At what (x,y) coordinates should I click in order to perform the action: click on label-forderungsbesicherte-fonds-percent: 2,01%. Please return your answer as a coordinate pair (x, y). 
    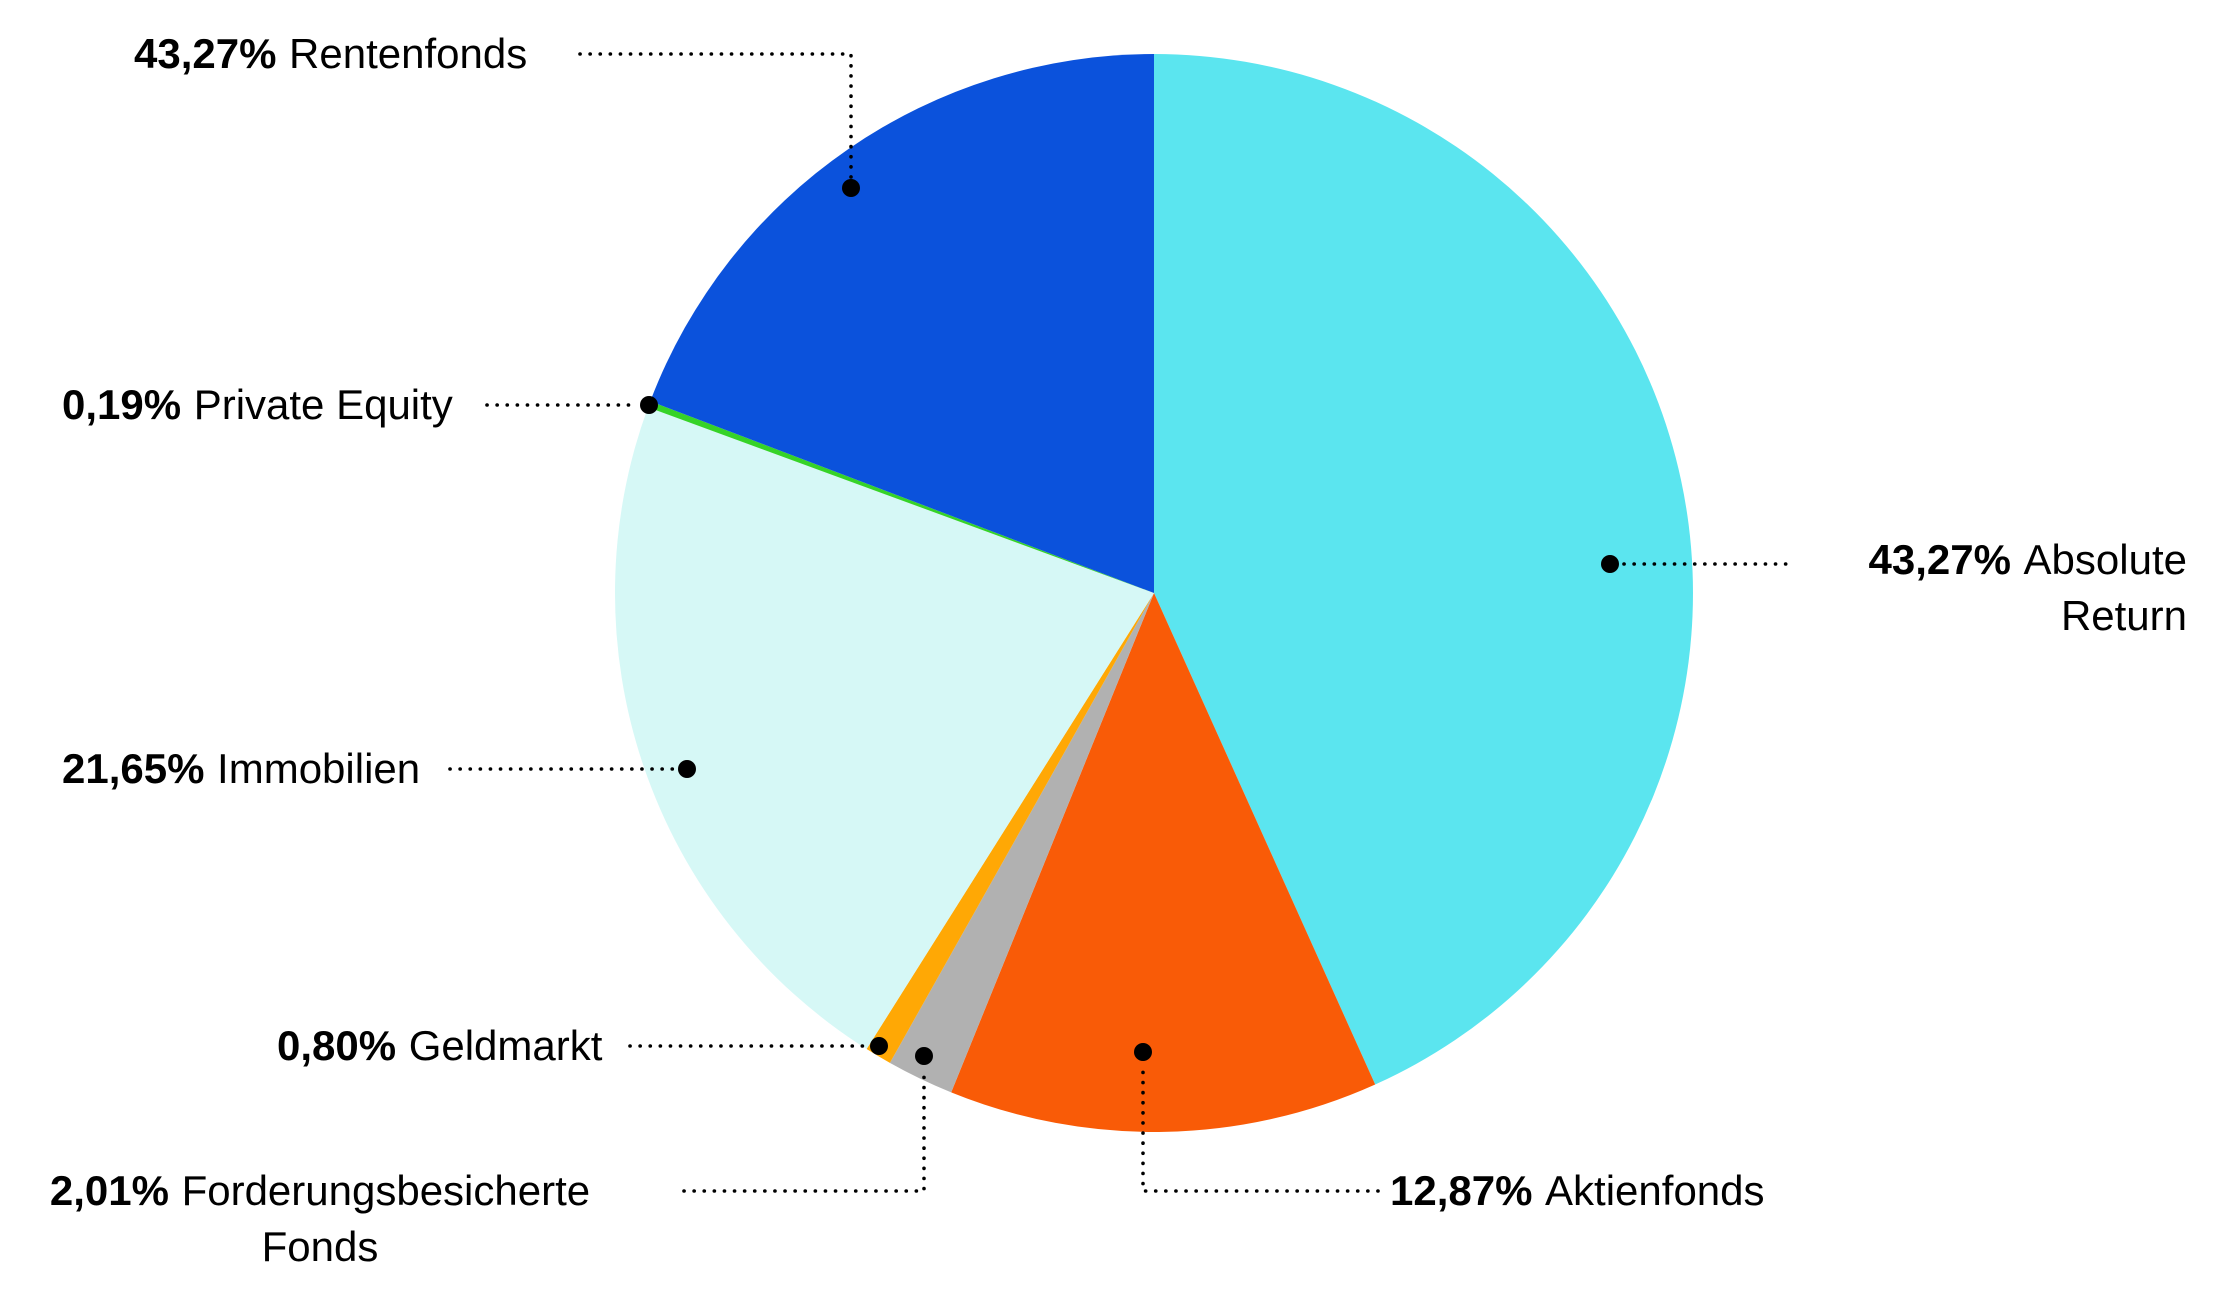
    Looking at the image, I should click on (109, 1190).